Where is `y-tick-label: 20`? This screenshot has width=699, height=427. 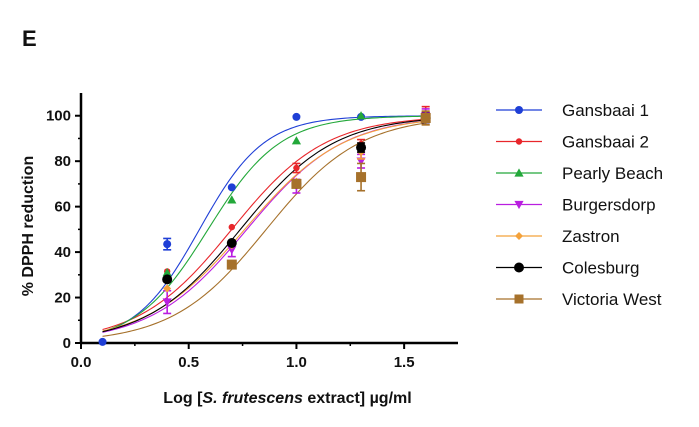 y-tick-label: 20 is located at coordinates (62, 298).